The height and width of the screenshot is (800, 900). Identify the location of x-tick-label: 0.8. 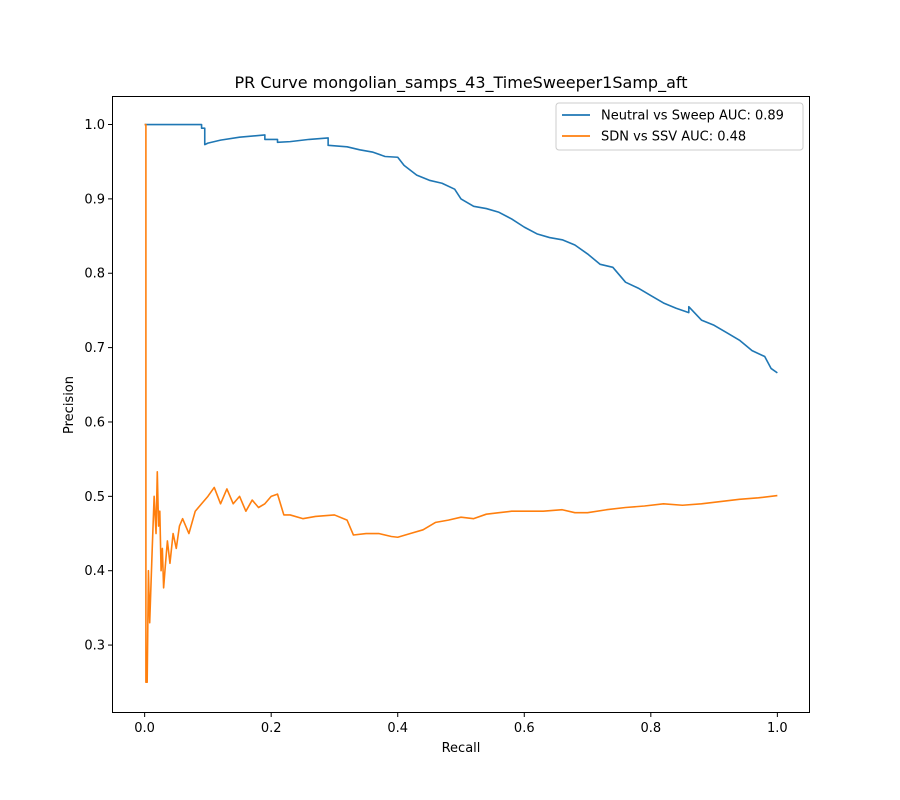
(650, 728).